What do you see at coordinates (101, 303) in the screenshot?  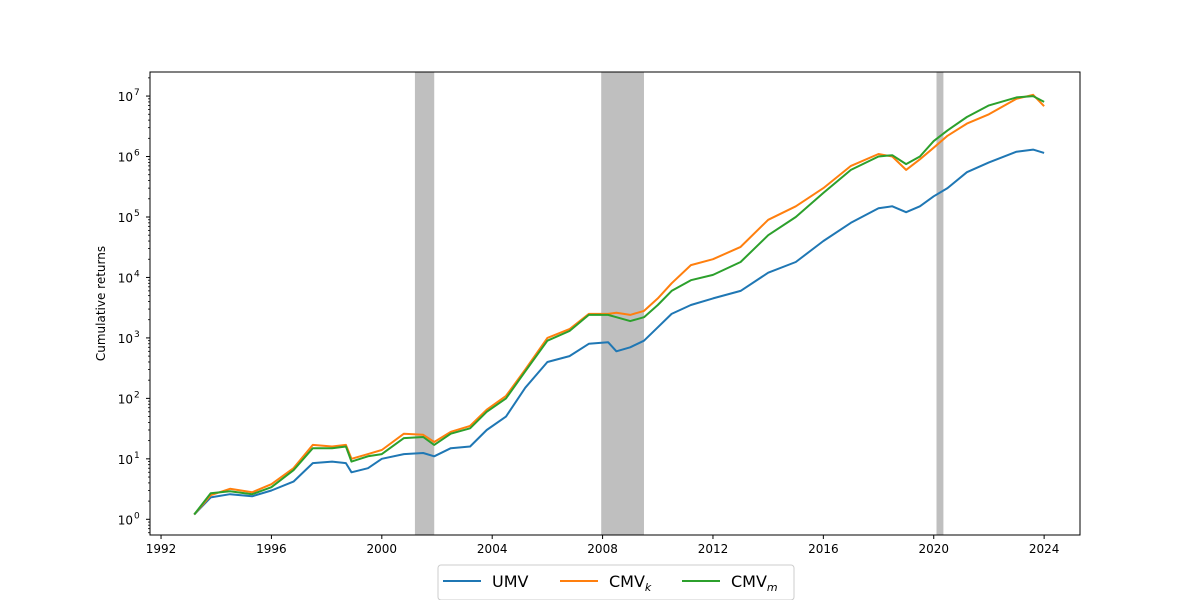 I see `y-axis-label: Cumulative returns` at bounding box center [101, 303].